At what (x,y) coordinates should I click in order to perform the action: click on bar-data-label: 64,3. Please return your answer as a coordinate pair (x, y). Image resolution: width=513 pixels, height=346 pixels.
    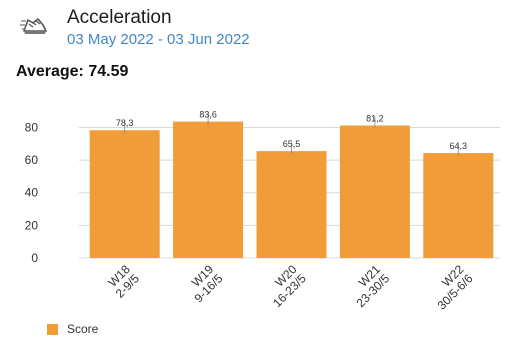
    Looking at the image, I should click on (459, 146).